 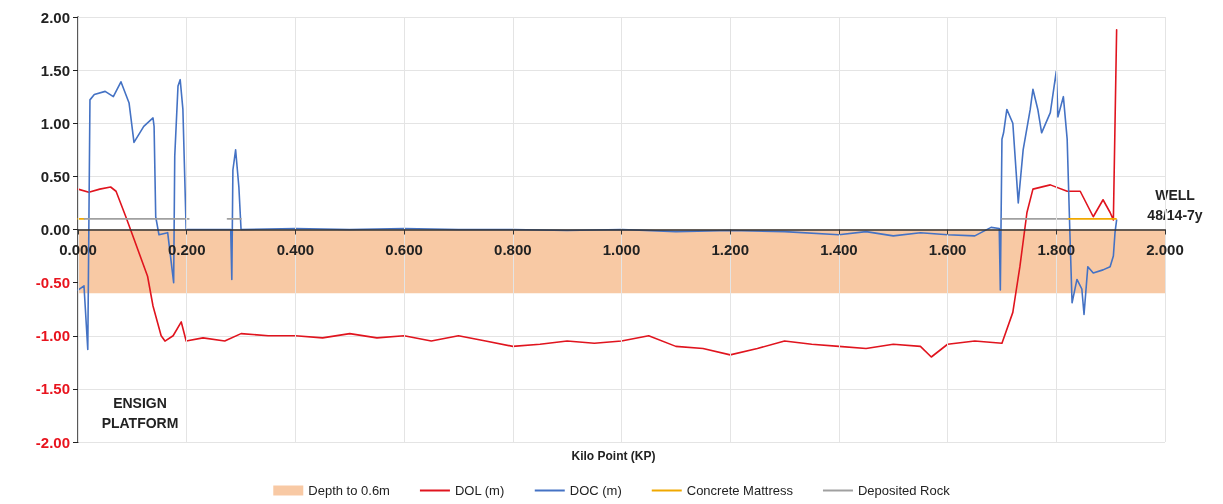 I want to click on x-axis-title: Kilo Point (KP), so click(x=613, y=456).